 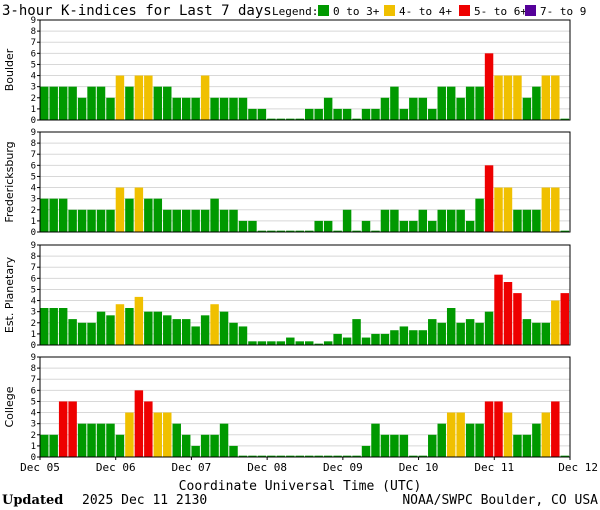 What do you see at coordinates (40, 467) in the screenshot?
I see `x-tick-label: Dec 05` at bounding box center [40, 467].